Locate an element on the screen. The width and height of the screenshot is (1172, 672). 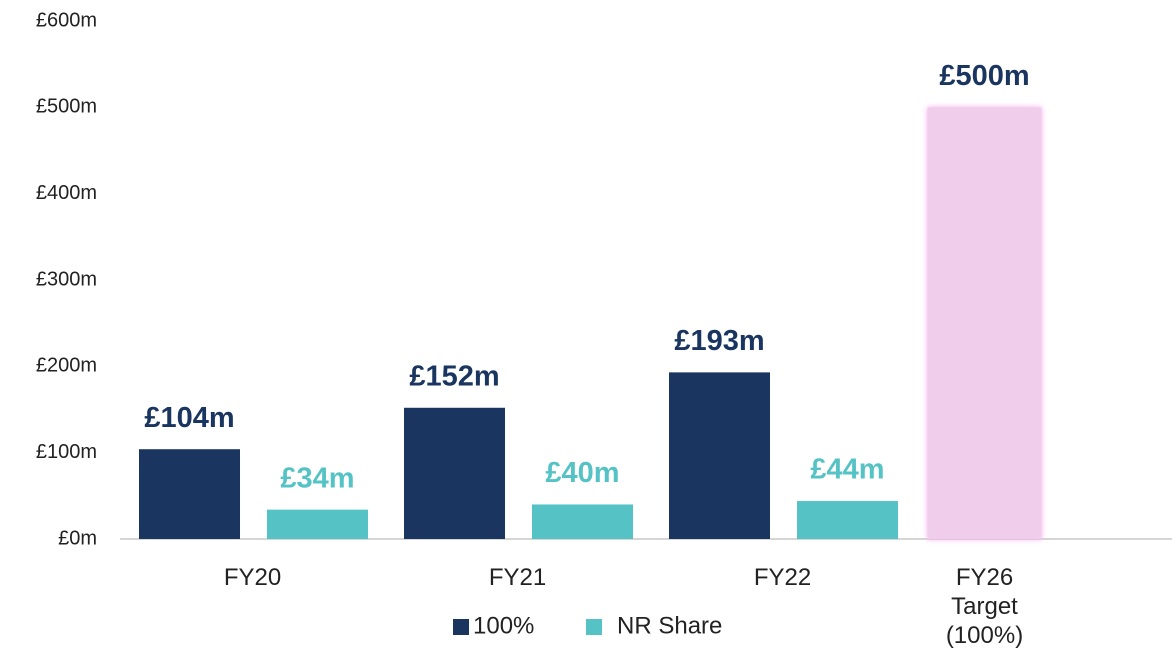
x-tick-label: FY22 is located at coordinates (782, 577).